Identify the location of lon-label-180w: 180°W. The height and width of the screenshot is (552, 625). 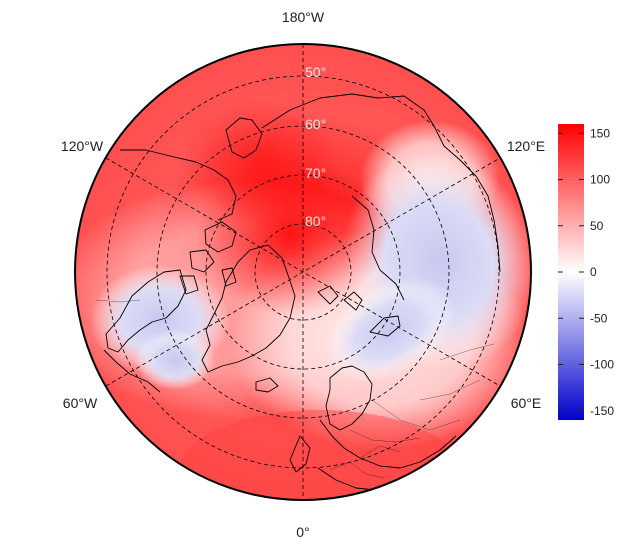
(303, 17).